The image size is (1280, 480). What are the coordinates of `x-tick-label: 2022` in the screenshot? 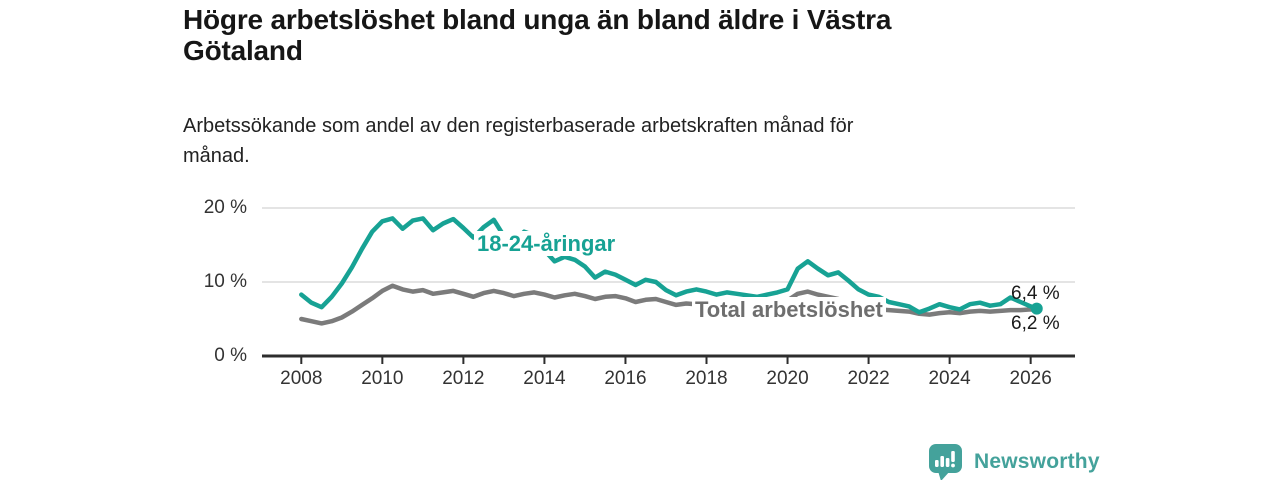 It's located at (868, 378).